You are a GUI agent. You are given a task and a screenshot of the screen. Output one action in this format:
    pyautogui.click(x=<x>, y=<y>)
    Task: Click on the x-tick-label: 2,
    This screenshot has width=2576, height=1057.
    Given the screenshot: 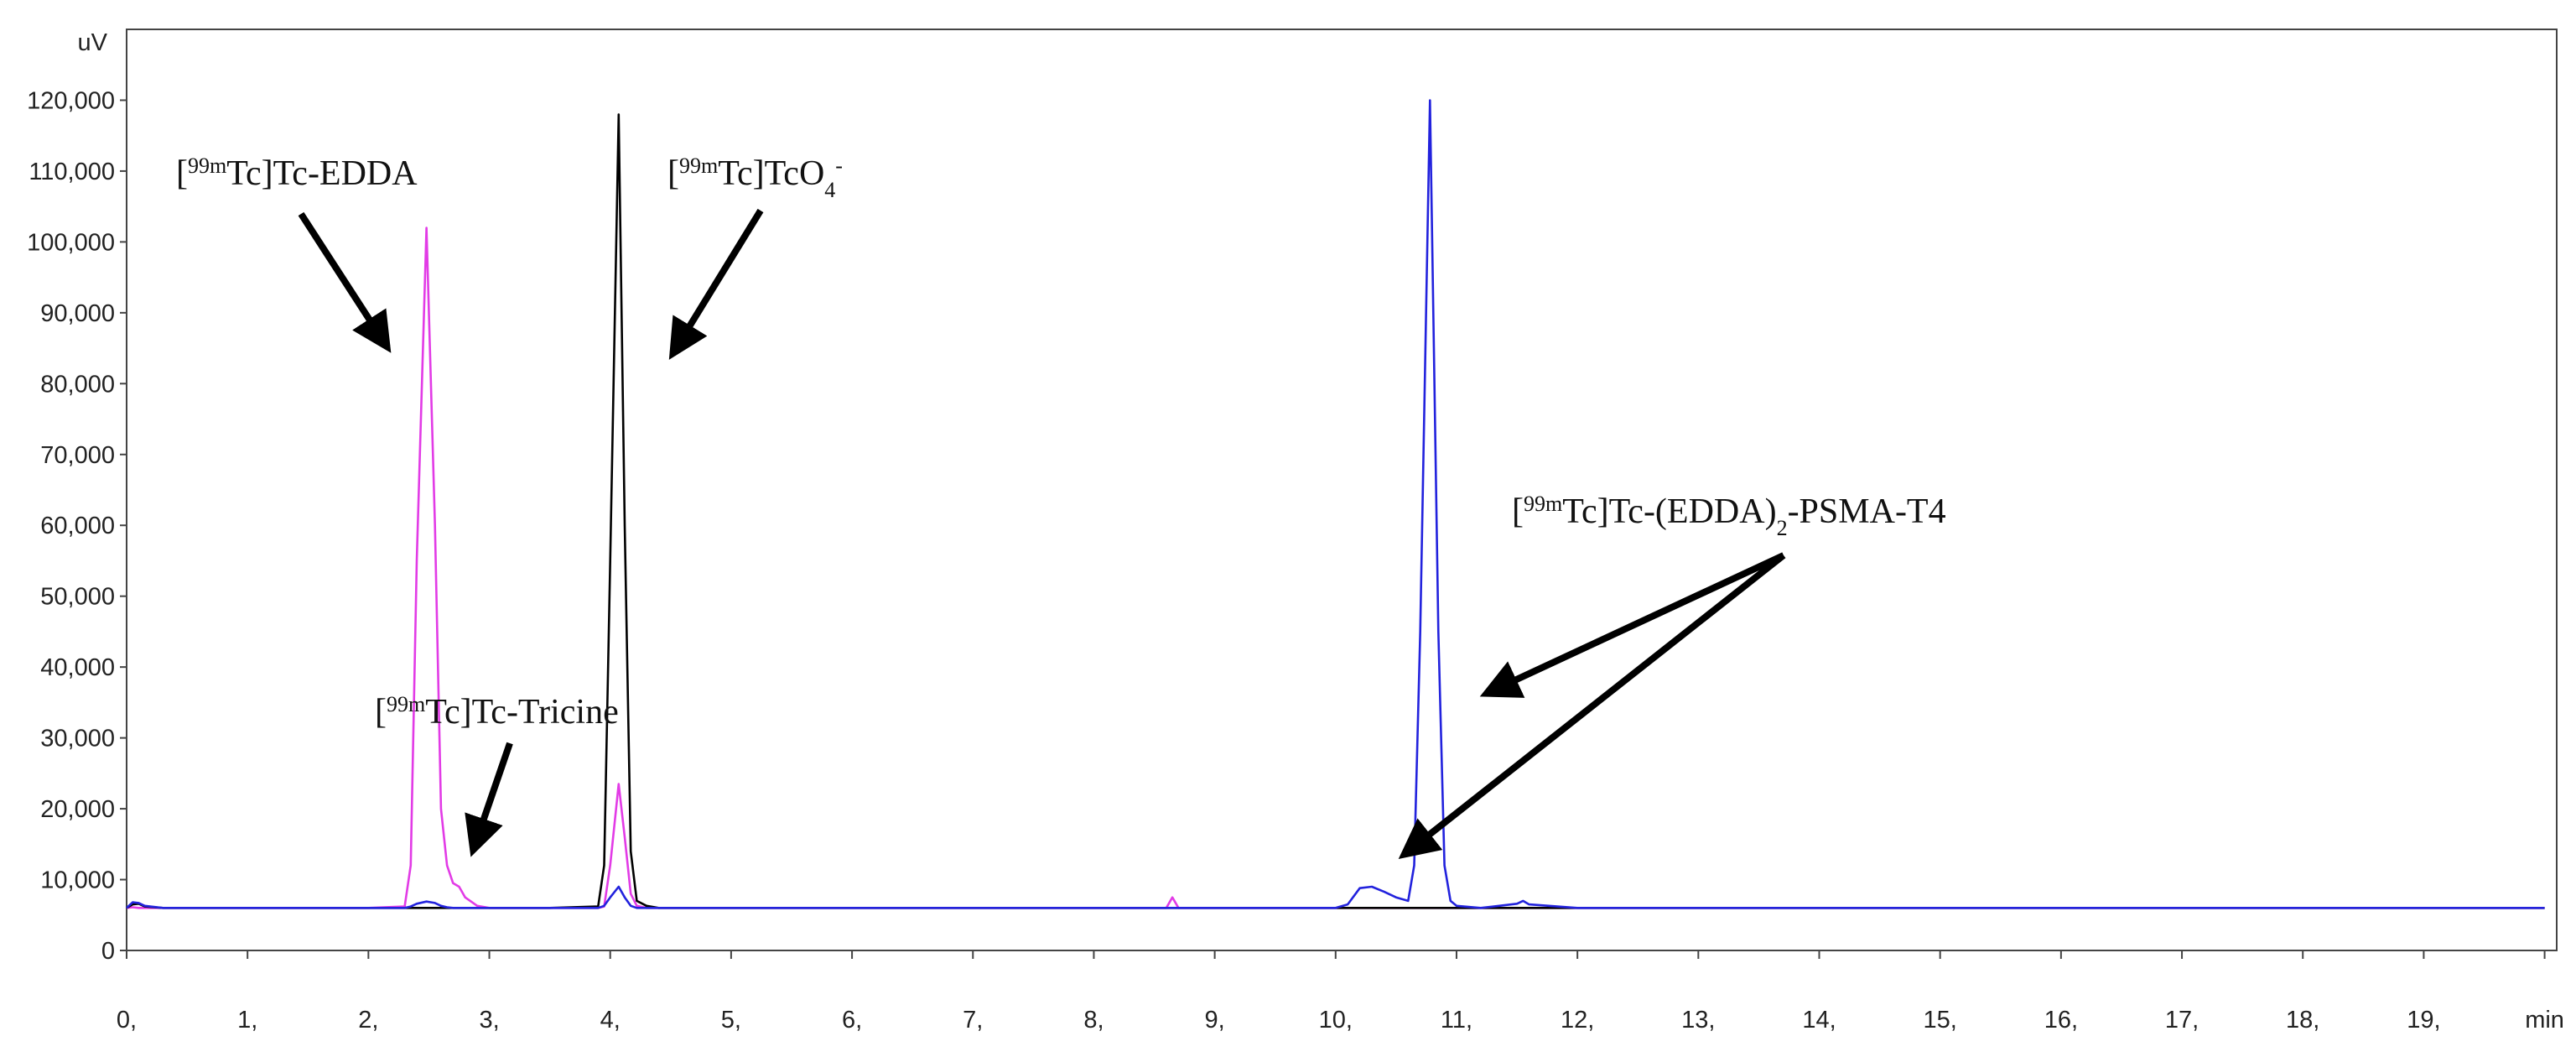 What is the action you would take?
    pyautogui.click(x=368, y=1021)
    